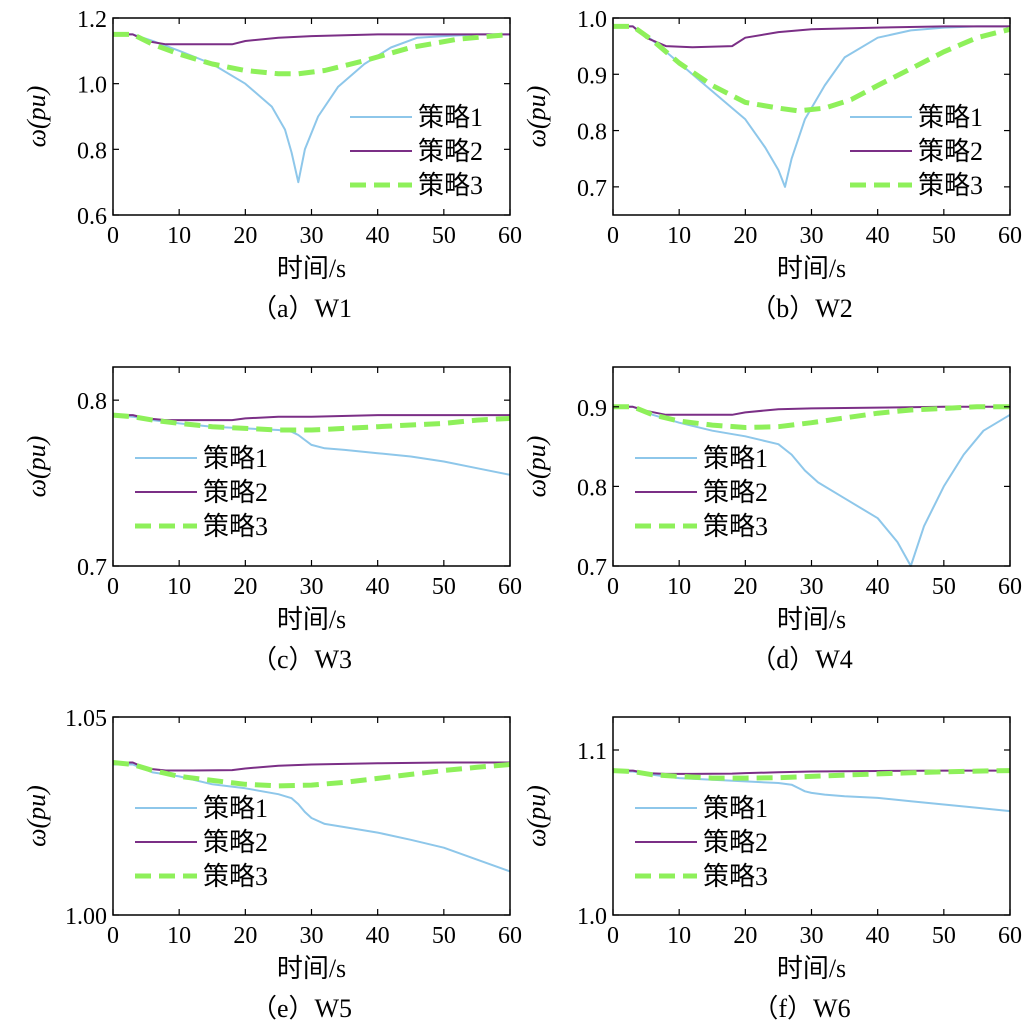 The image size is (1031, 1031). What do you see at coordinates (301, 308) in the screenshot?
I see `panel-caption: （a）W1` at bounding box center [301, 308].